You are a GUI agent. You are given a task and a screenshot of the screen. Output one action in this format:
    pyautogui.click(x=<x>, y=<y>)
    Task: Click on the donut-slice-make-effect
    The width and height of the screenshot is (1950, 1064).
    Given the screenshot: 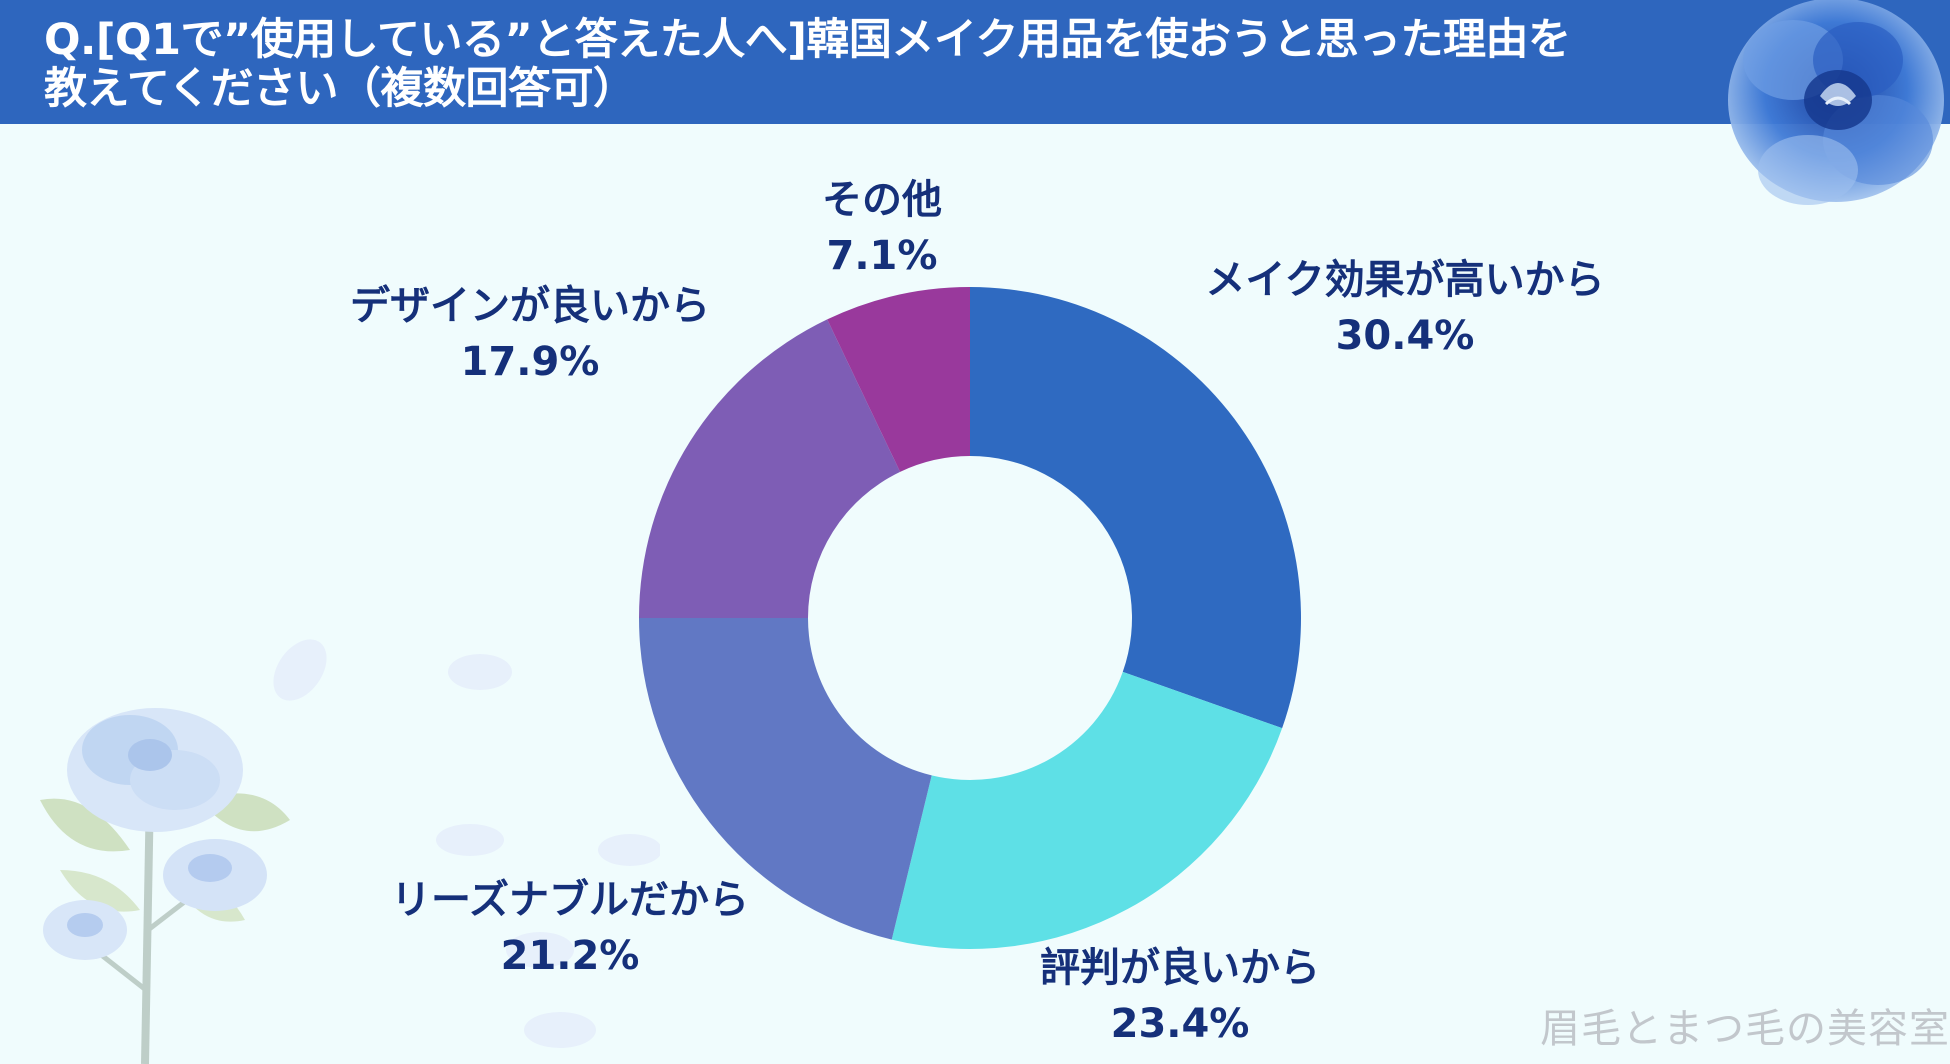 What is the action you would take?
    pyautogui.click(x=1136, y=508)
    